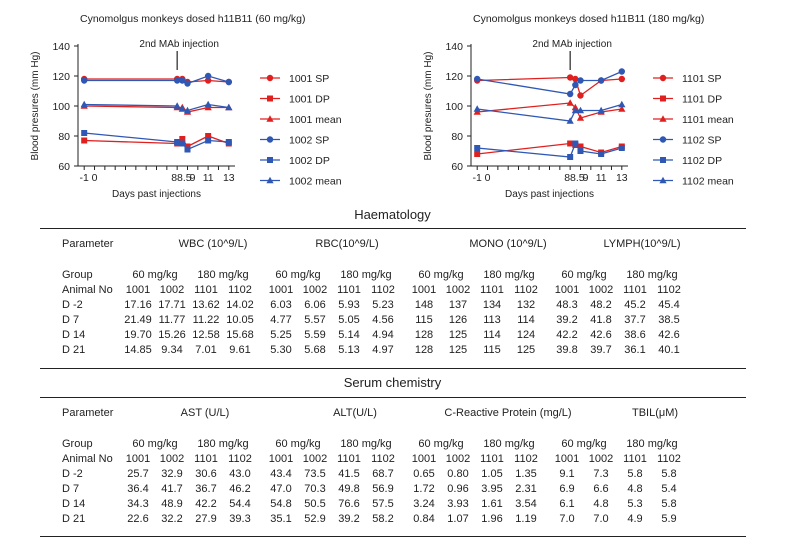  Describe the element at coordinates (635, 474) in the screenshot. I see `table-cell: 5.8` at that location.